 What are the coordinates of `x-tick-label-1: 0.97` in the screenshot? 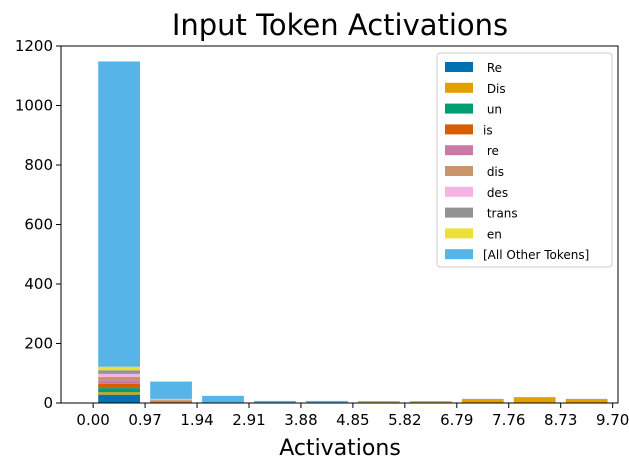 It's located at (144, 420).